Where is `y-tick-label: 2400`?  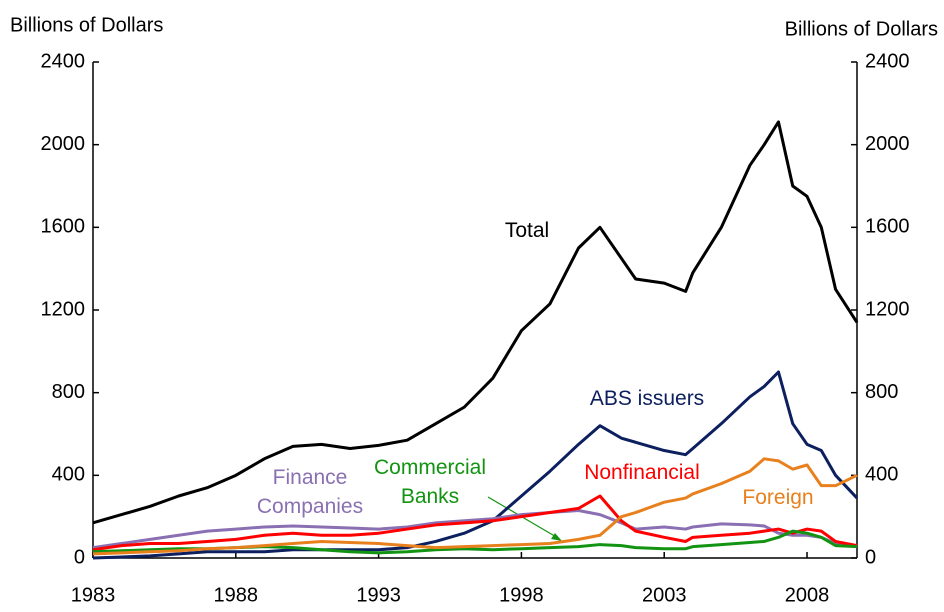 y-tick-label: 2400 is located at coordinates (63, 61).